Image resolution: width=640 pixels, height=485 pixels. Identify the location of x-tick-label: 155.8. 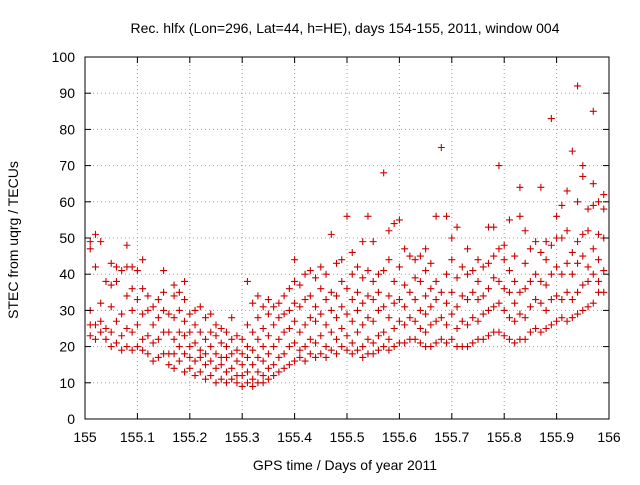
(504, 437).